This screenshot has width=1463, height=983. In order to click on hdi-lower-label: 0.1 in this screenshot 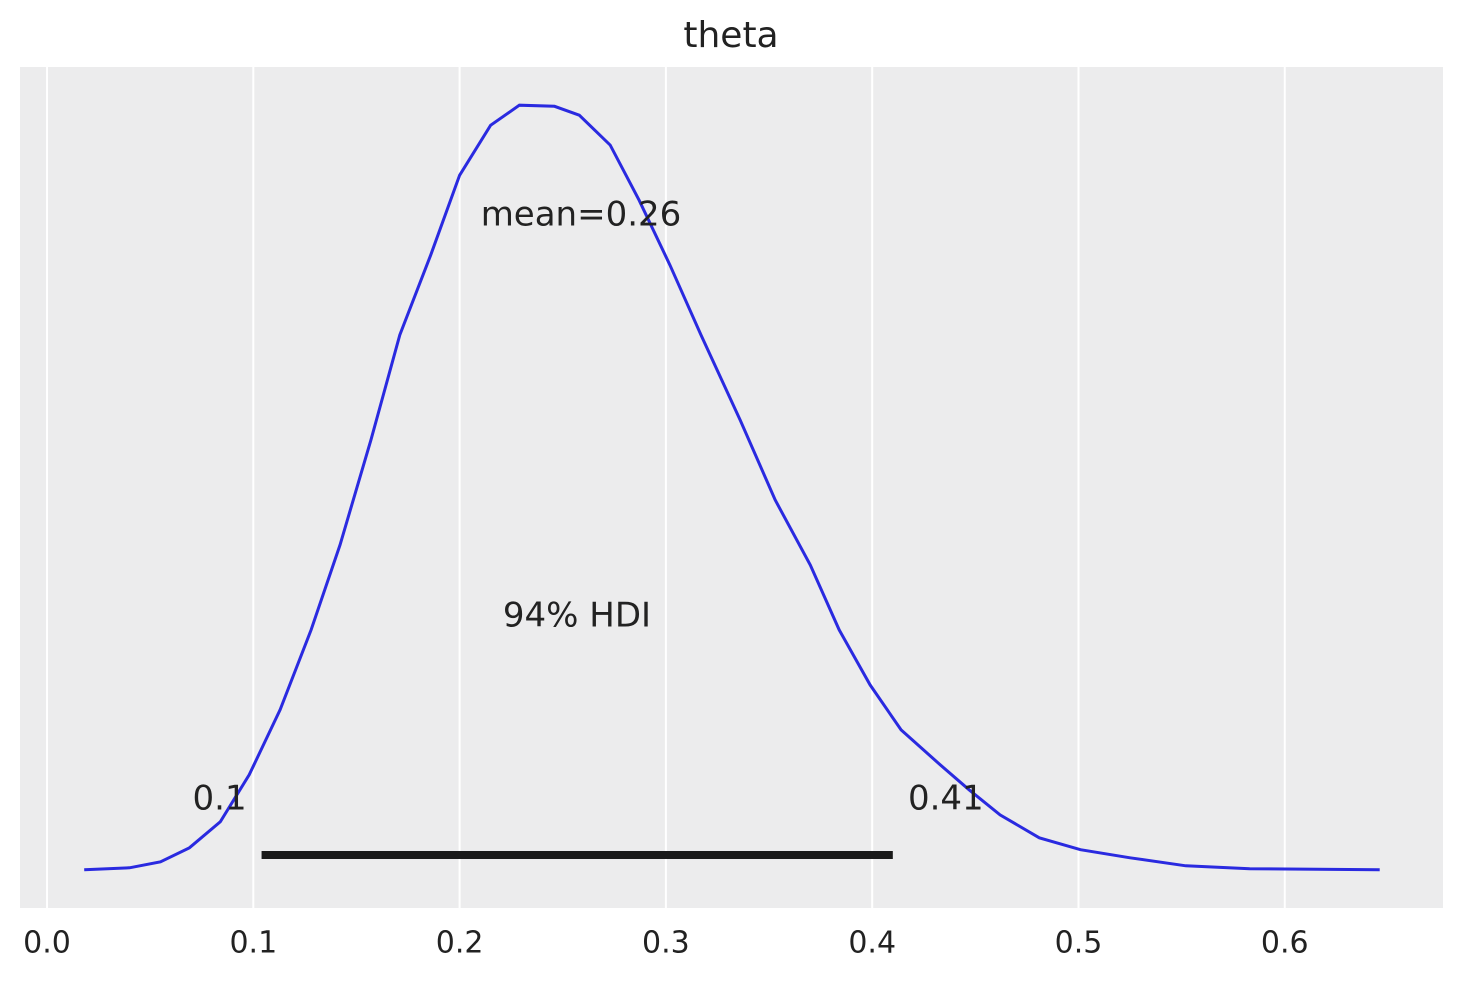, I will do `click(220, 799)`.